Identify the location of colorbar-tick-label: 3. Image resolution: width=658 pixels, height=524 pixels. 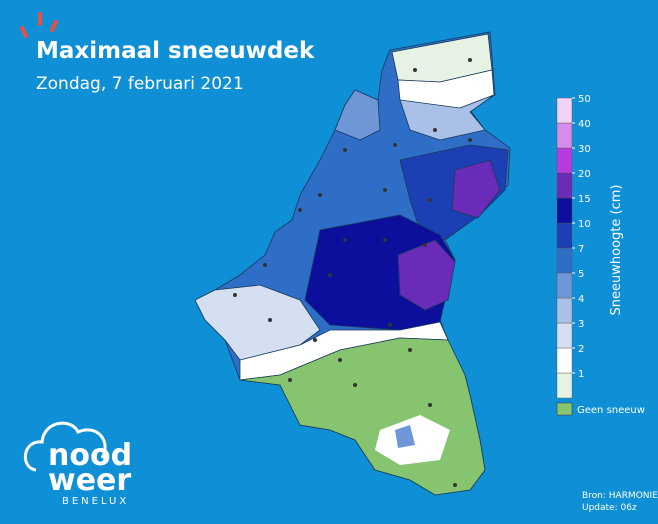
(581, 324).